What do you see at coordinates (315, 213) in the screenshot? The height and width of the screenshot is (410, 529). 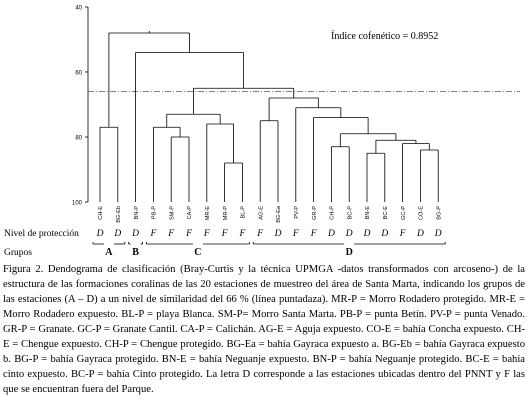 I see `leaf-label: GR-P` at bounding box center [315, 213].